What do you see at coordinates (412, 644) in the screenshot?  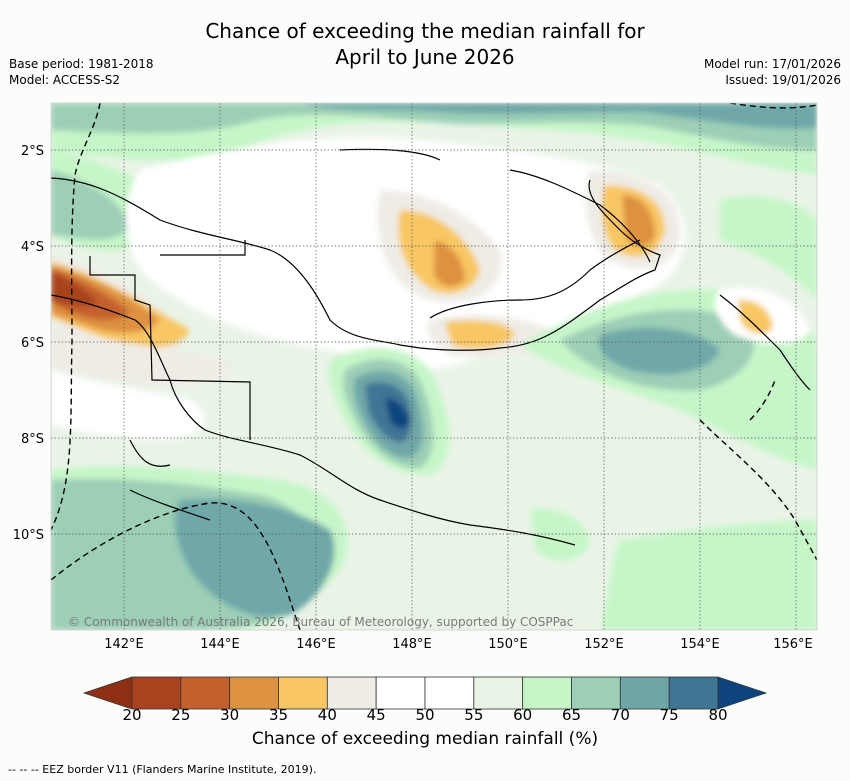 I see `lon-label: 148°E` at bounding box center [412, 644].